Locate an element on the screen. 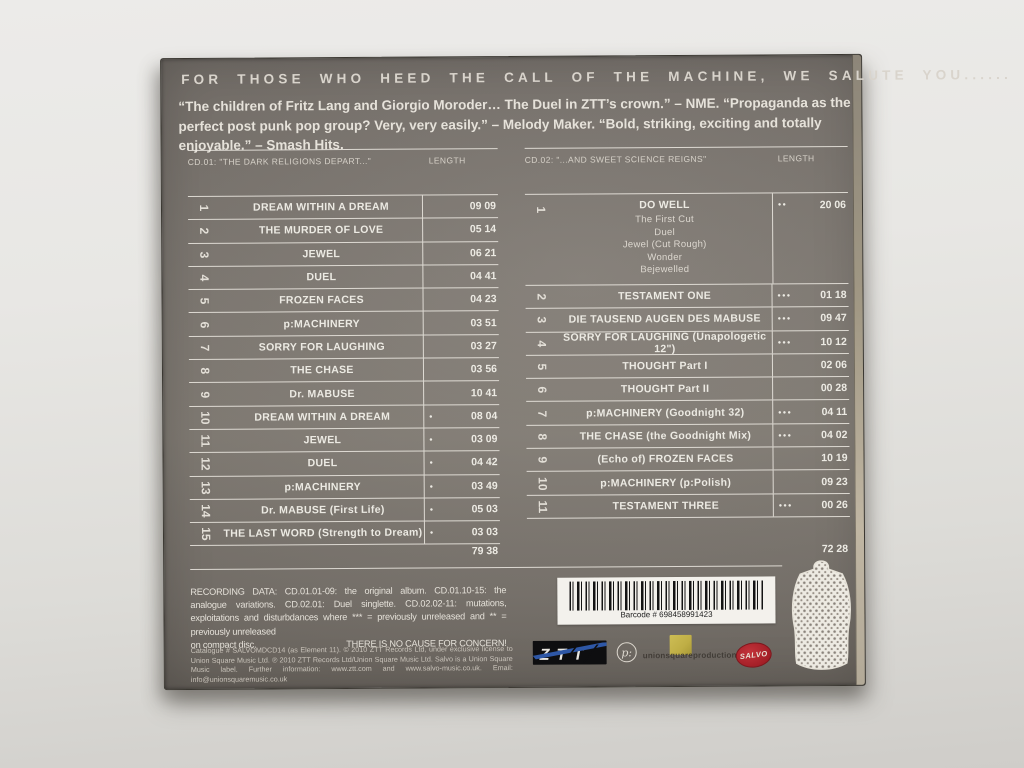  track-length: 02 06 is located at coordinates (834, 365).